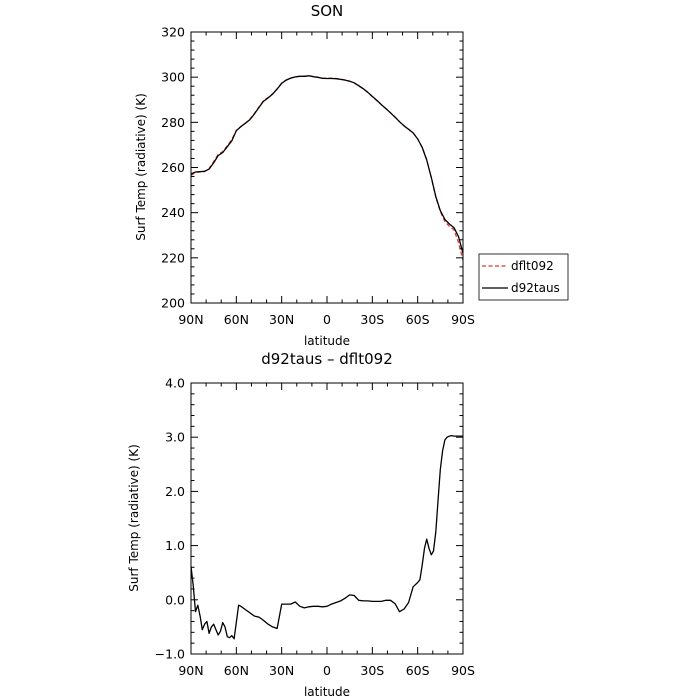  I want to click on legend-label-dflt092: dflt092, so click(532, 266).